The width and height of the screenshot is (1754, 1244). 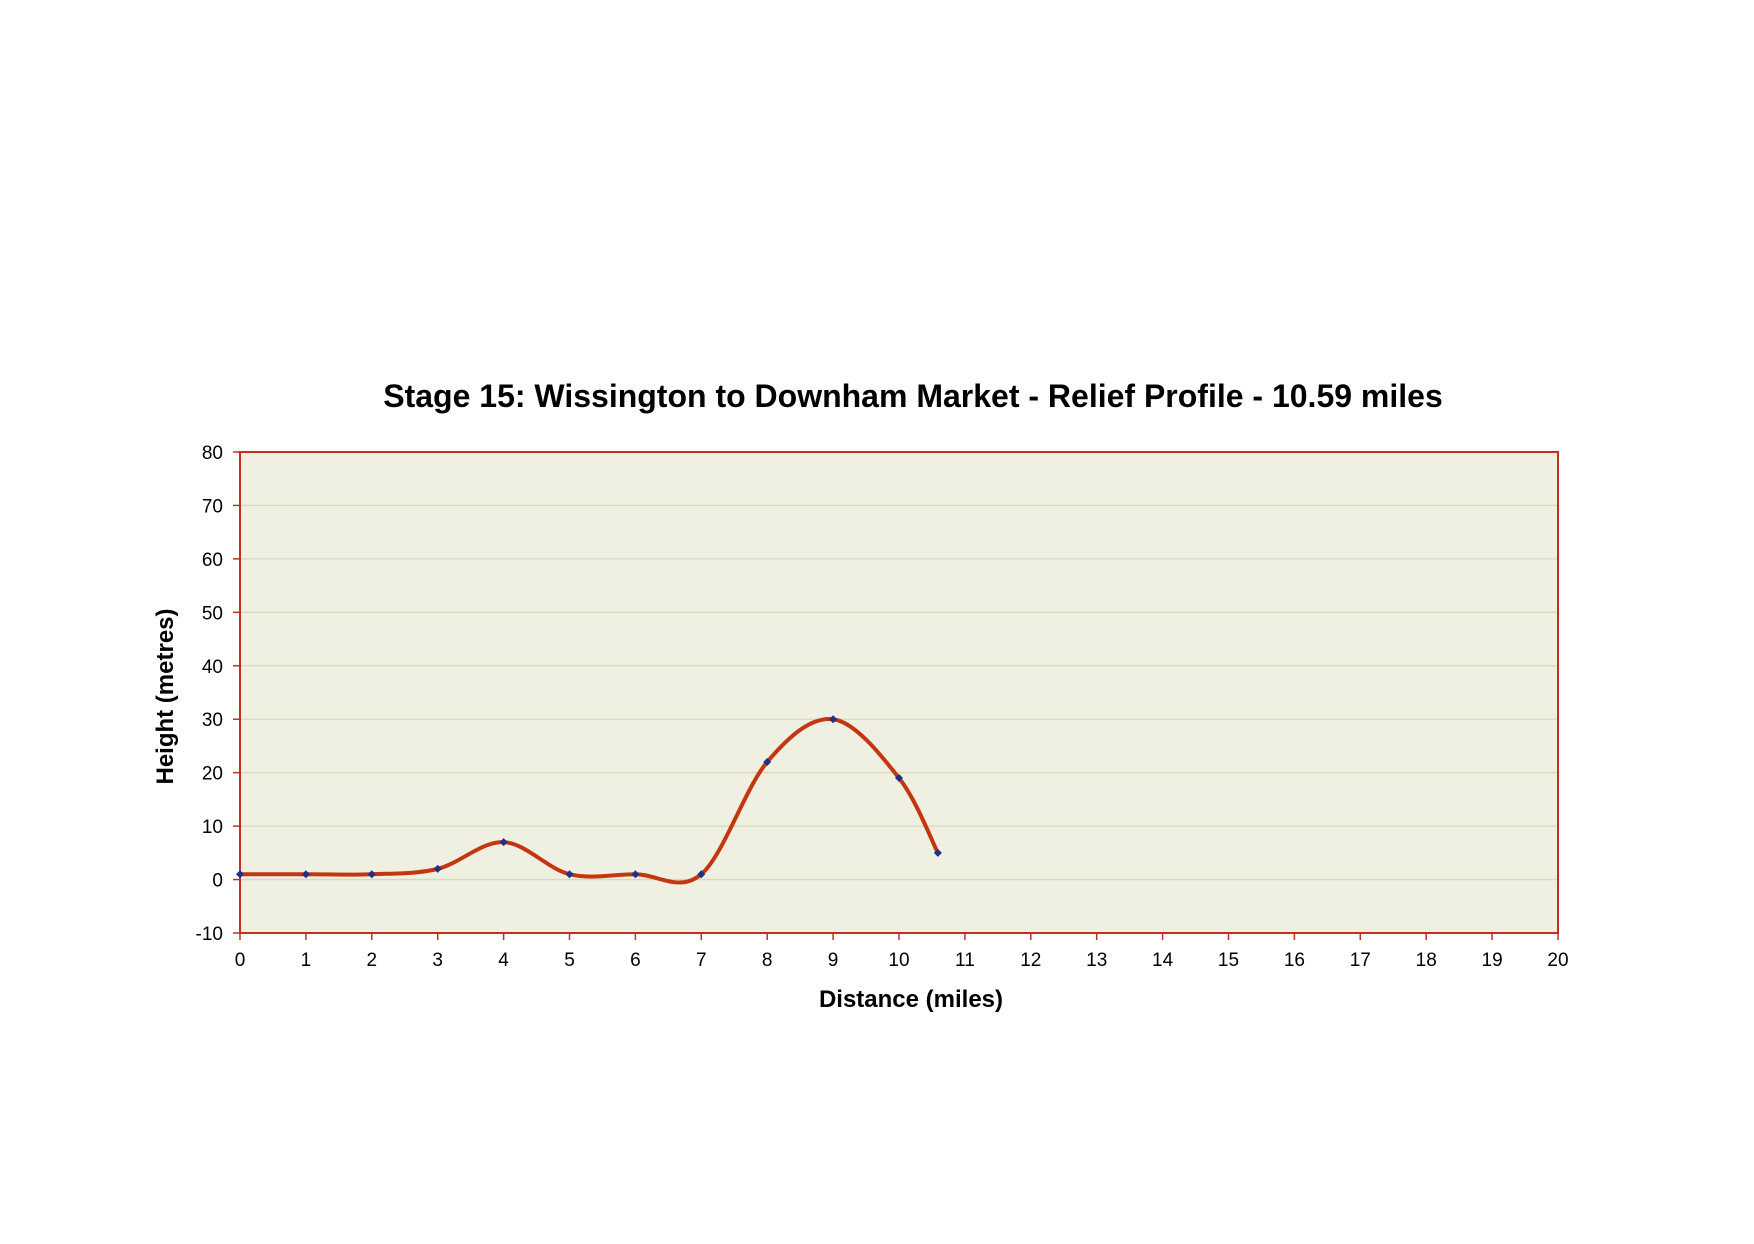 What do you see at coordinates (217, 881) in the screenshot?
I see `y-tick-label: 0` at bounding box center [217, 881].